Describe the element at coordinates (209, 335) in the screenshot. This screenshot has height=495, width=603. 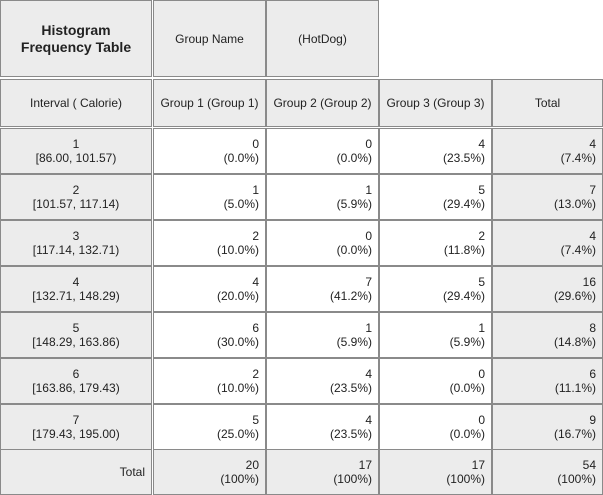
I see `frequency-cell-group-1: 6 (30.0%)` at that location.